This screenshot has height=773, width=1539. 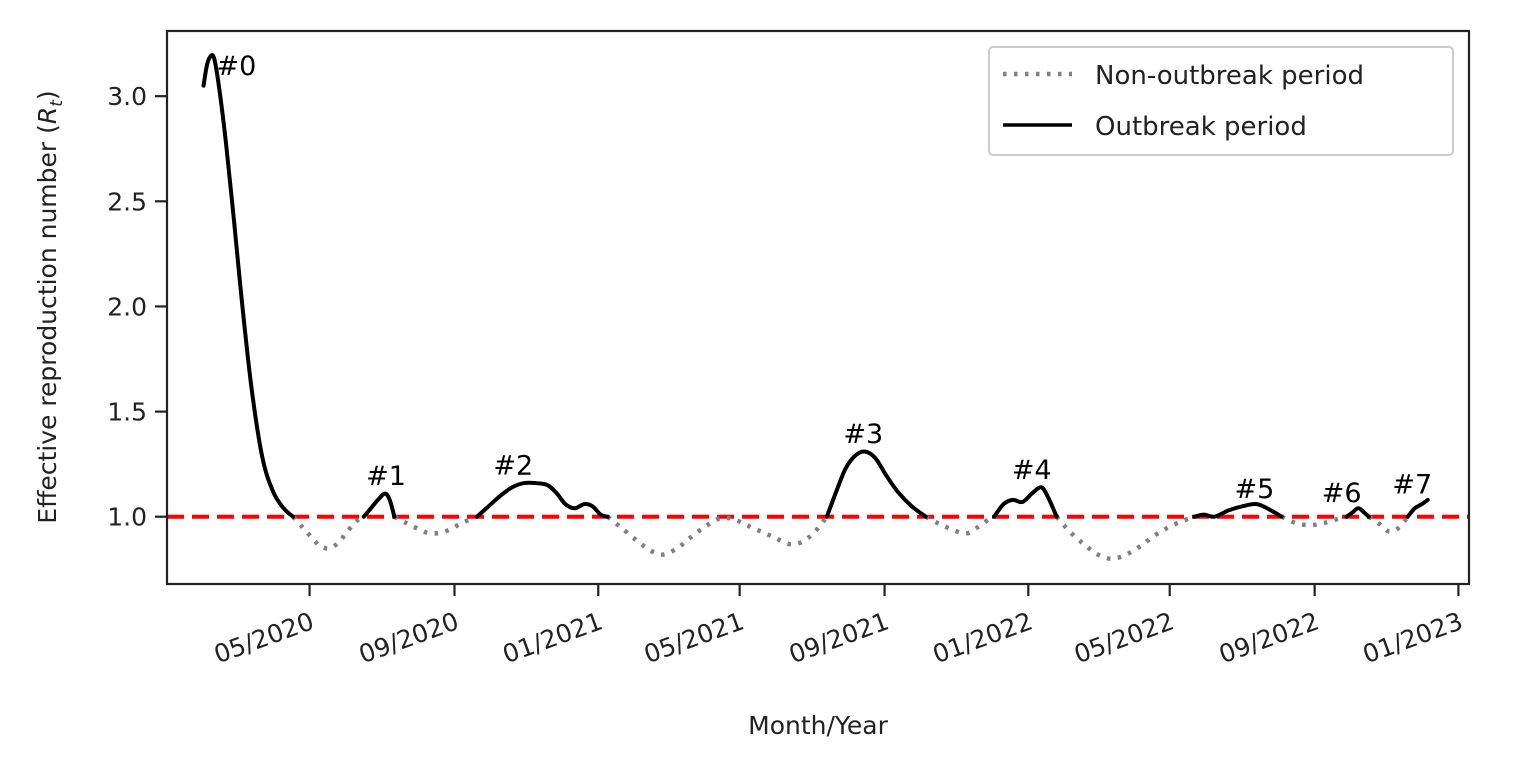 What do you see at coordinates (513, 466) in the screenshot?
I see `outbreak-label-2: #2` at bounding box center [513, 466].